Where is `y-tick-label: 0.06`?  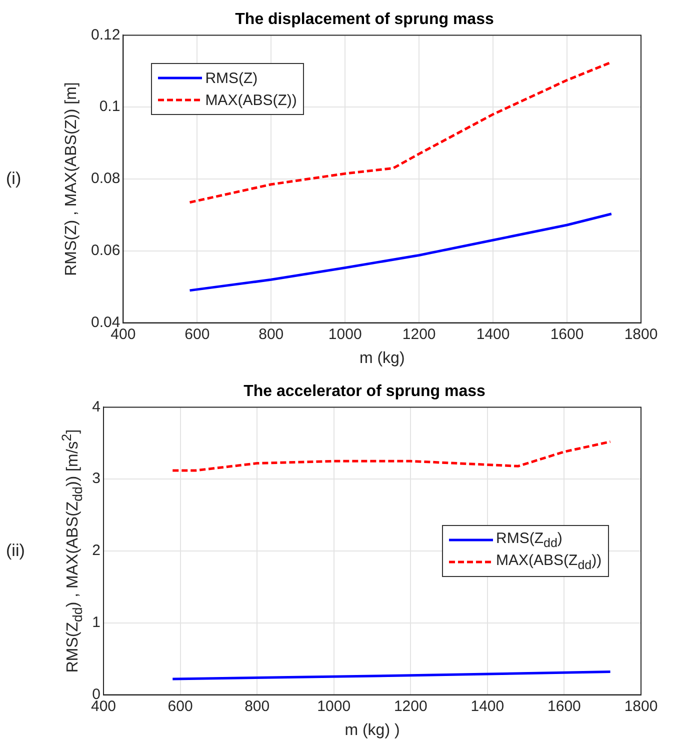 y-tick-label: 0.06 is located at coordinates (105, 251).